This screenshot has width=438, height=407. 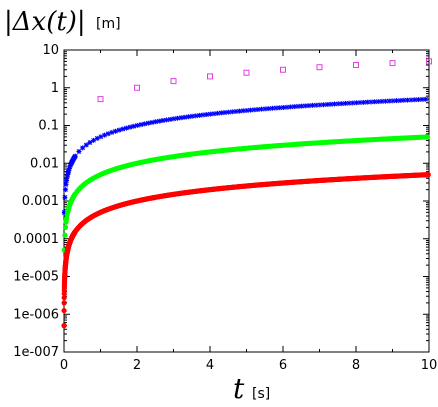 What do you see at coordinates (55, 88) in the screenshot?
I see `y-tick-label: 1` at bounding box center [55, 88].